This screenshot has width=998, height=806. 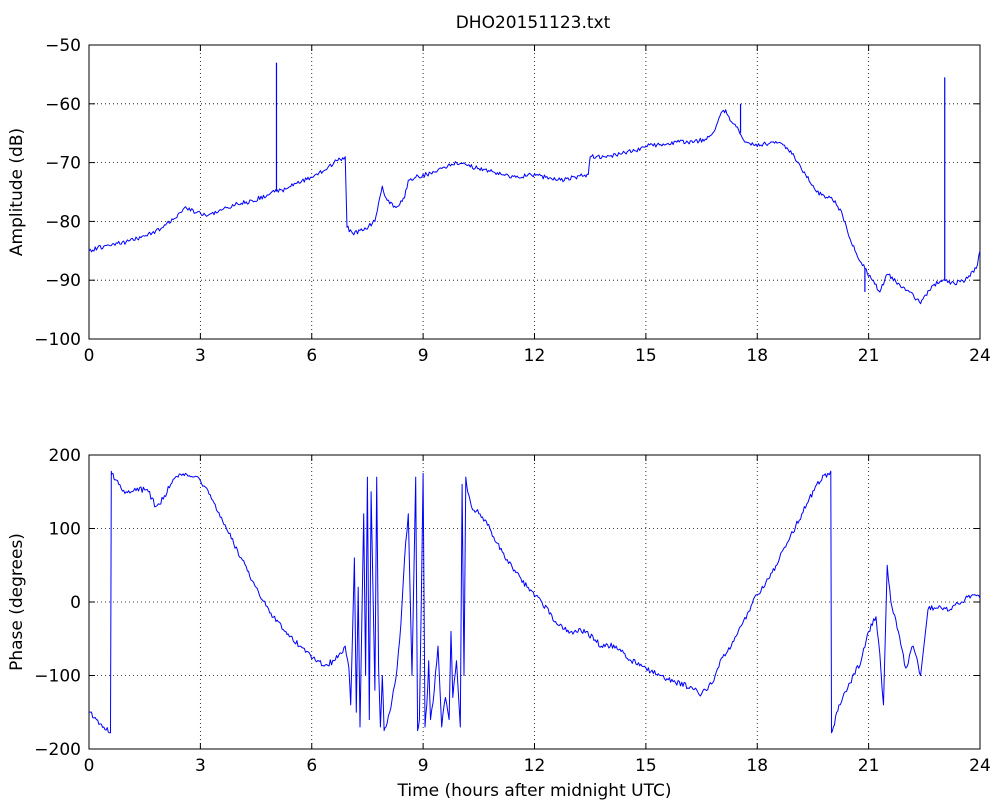 What do you see at coordinates (63, 164) in the screenshot?
I see `y-tick-label: −70` at bounding box center [63, 164].